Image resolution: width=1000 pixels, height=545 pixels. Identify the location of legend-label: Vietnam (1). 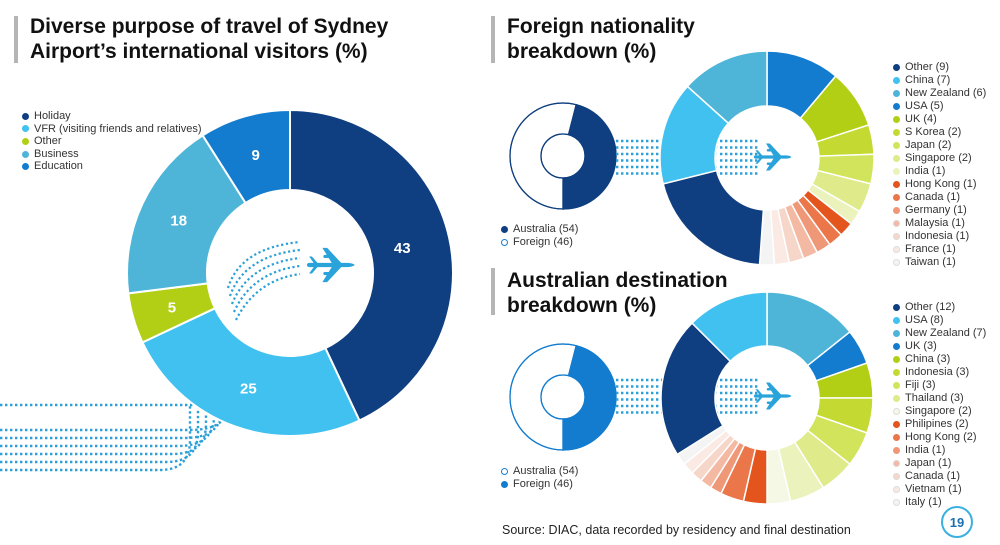
(933, 489).